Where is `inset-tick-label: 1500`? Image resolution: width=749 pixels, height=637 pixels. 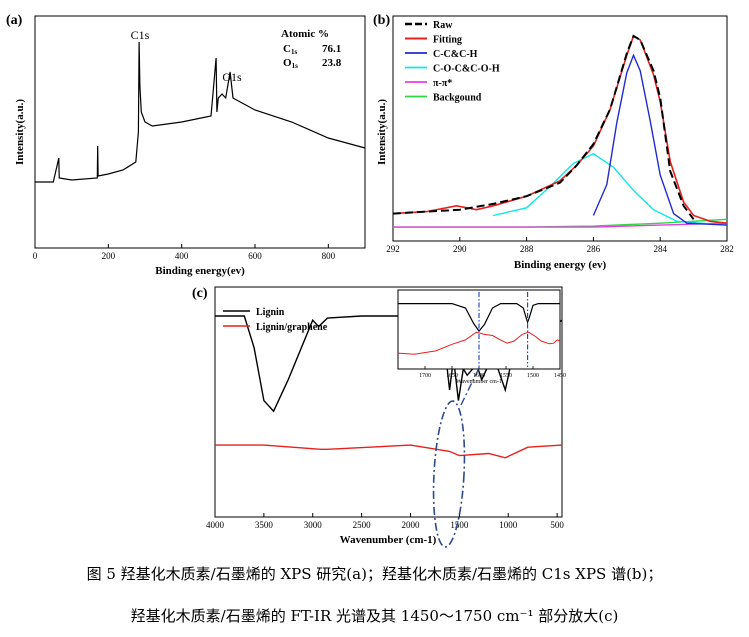
inset-tick-label: 1500 is located at coordinates (533, 376).